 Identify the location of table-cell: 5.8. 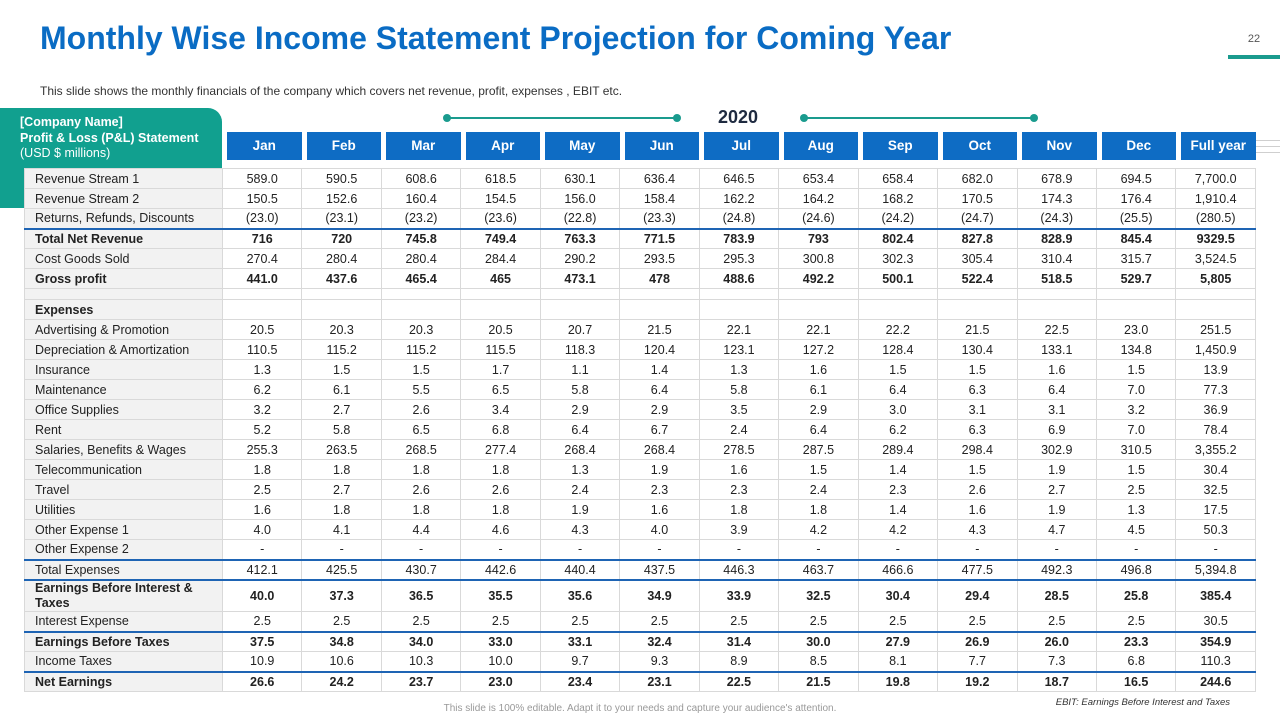
(739, 389).